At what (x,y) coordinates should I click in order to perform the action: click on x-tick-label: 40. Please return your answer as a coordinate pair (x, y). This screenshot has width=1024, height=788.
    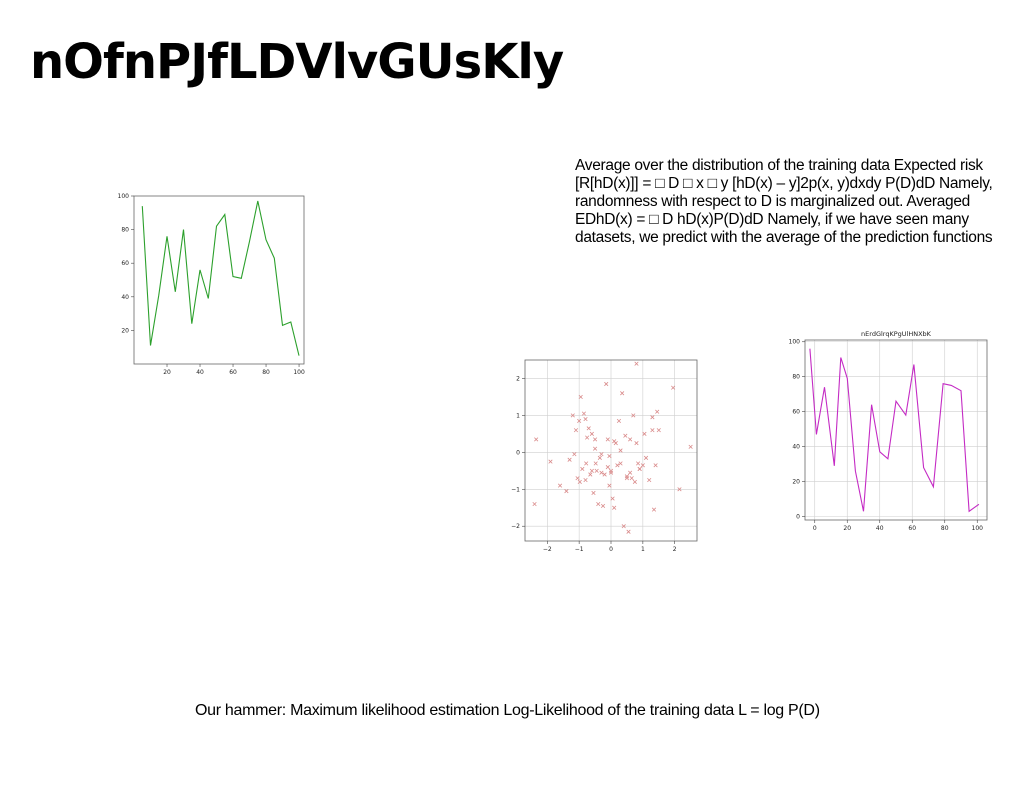
    Looking at the image, I should click on (200, 372).